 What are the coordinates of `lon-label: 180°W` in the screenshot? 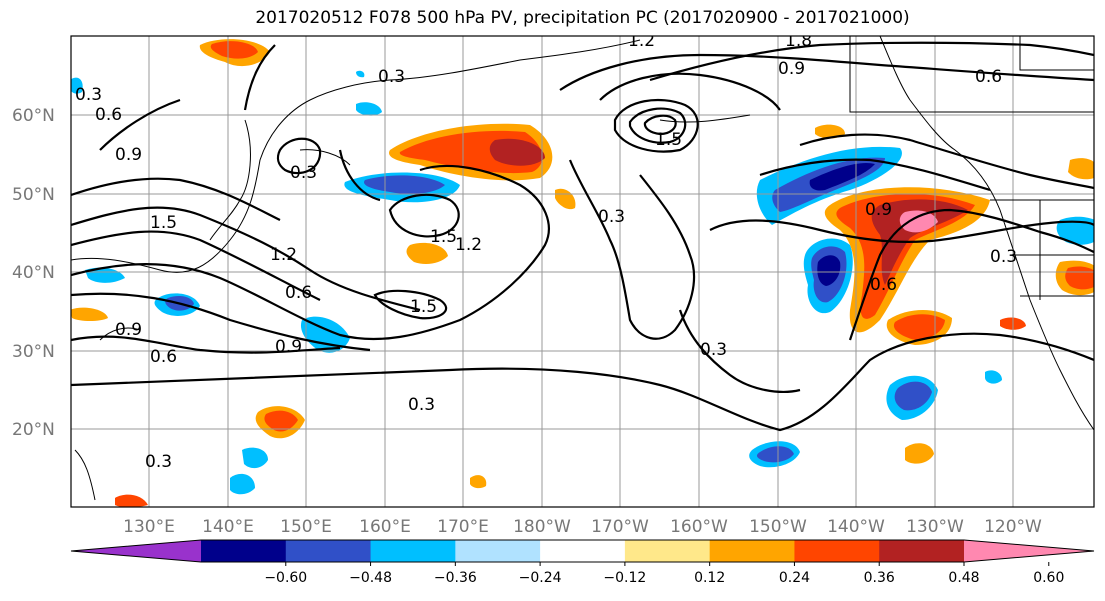 It's located at (542, 527).